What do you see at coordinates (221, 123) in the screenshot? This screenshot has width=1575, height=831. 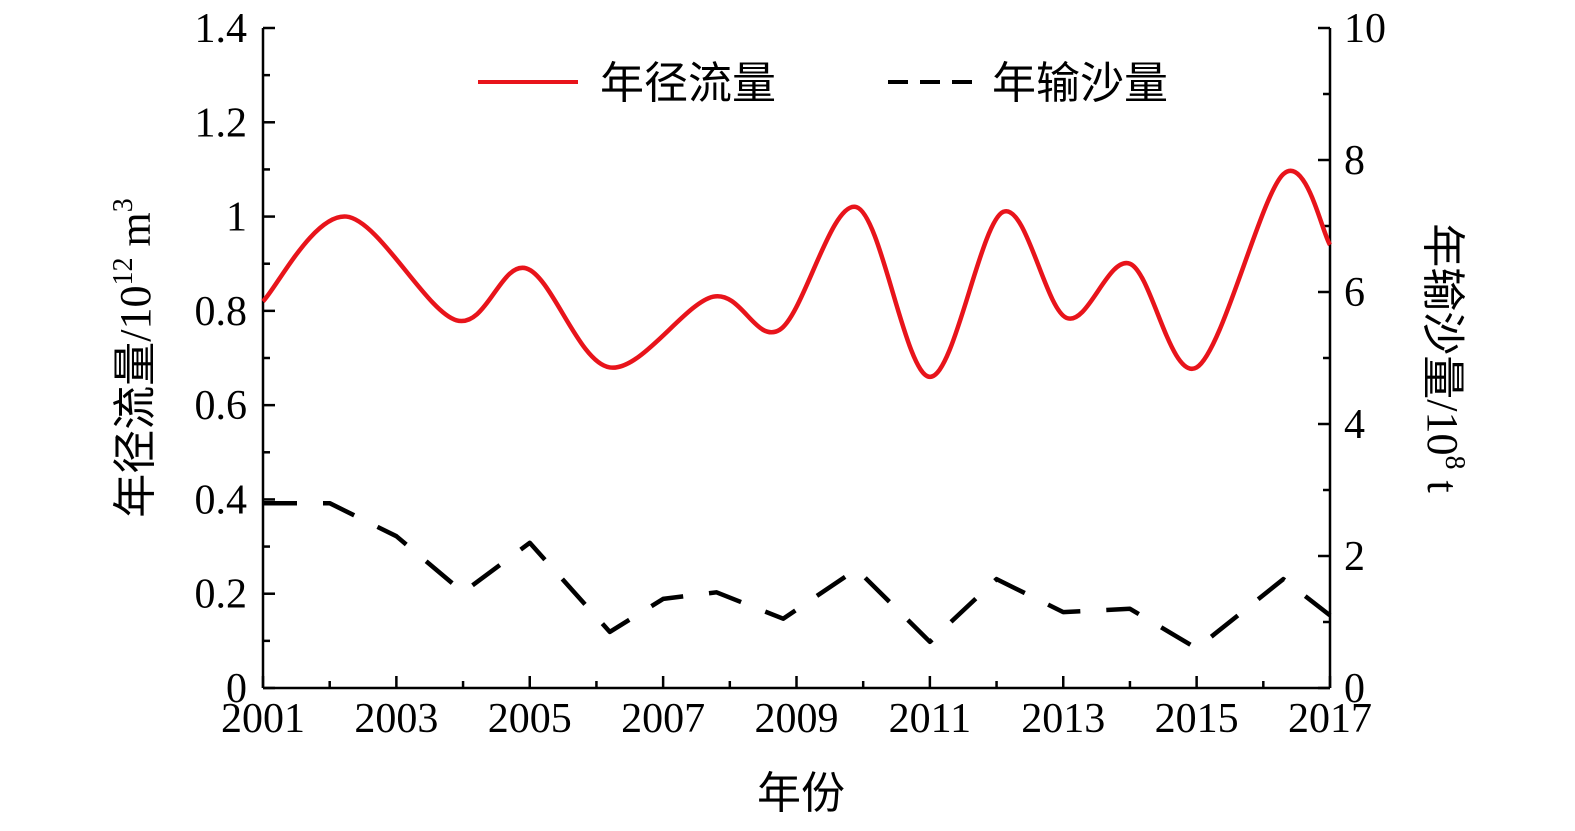 I see `left-y-tick-label: 1.2` at bounding box center [221, 123].